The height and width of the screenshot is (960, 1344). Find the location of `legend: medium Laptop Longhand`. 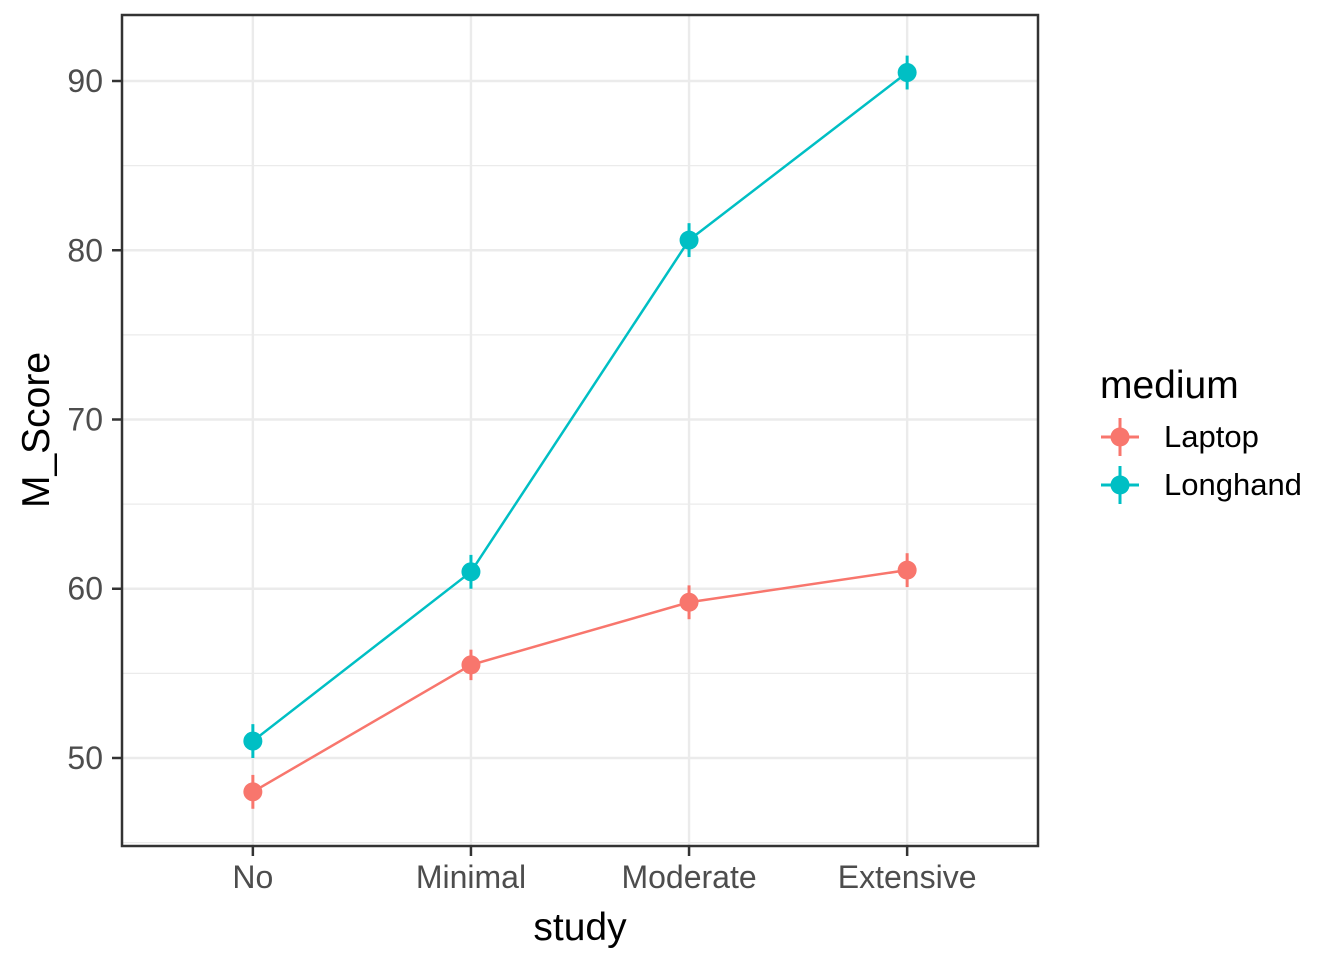

legend: medium Laptop Longhand is located at coordinates (1201, 436).